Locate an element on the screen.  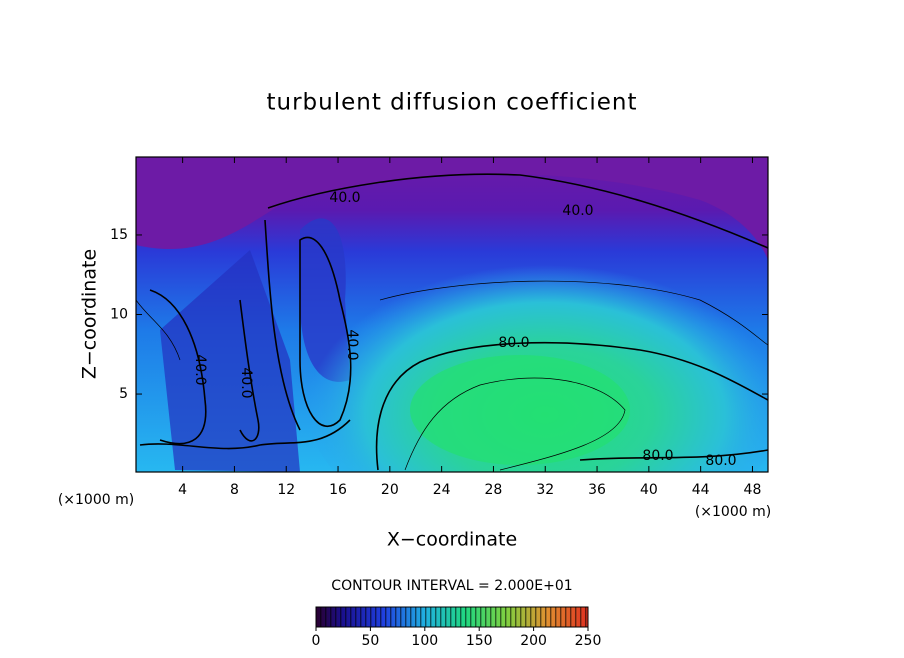
x-tick-label: 12 is located at coordinates (286, 490).